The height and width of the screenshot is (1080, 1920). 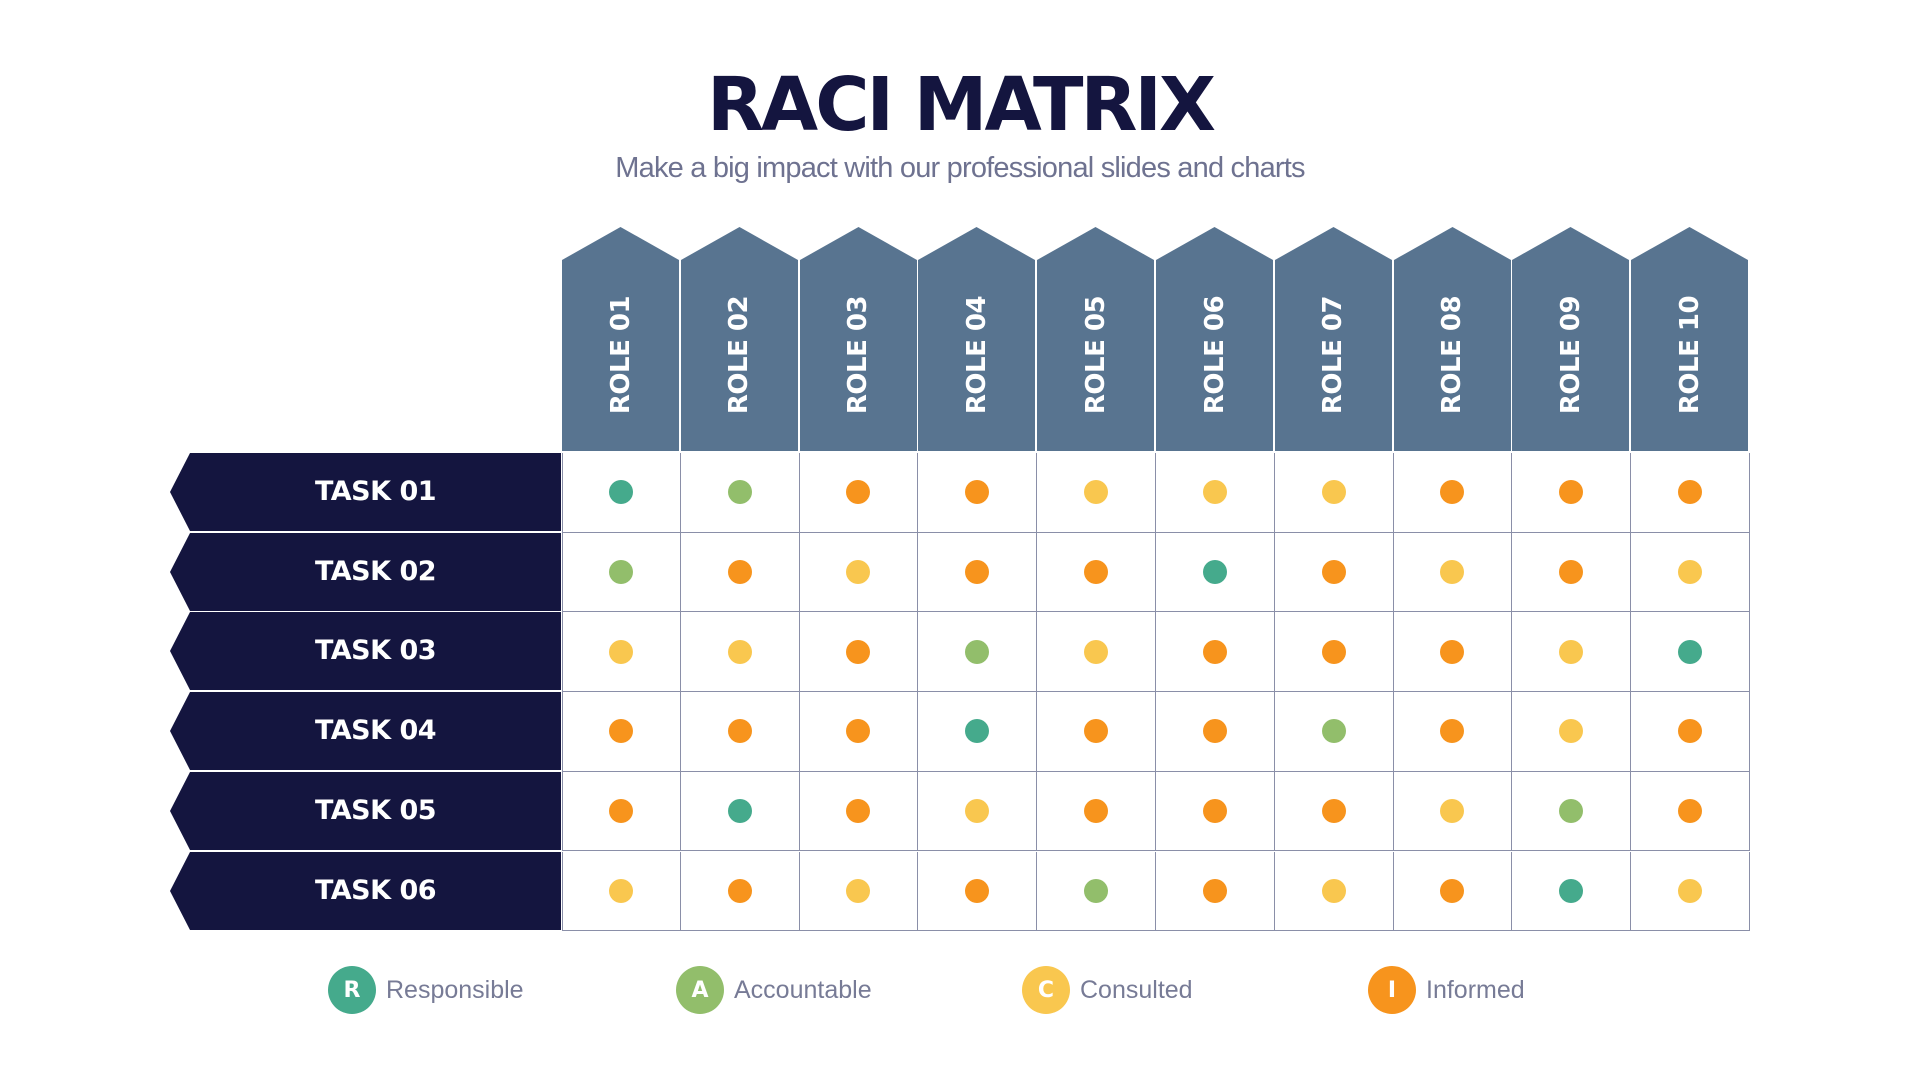 What do you see at coordinates (1095, 355) in the screenshot?
I see `role-label: ROLE 05` at bounding box center [1095, 355].